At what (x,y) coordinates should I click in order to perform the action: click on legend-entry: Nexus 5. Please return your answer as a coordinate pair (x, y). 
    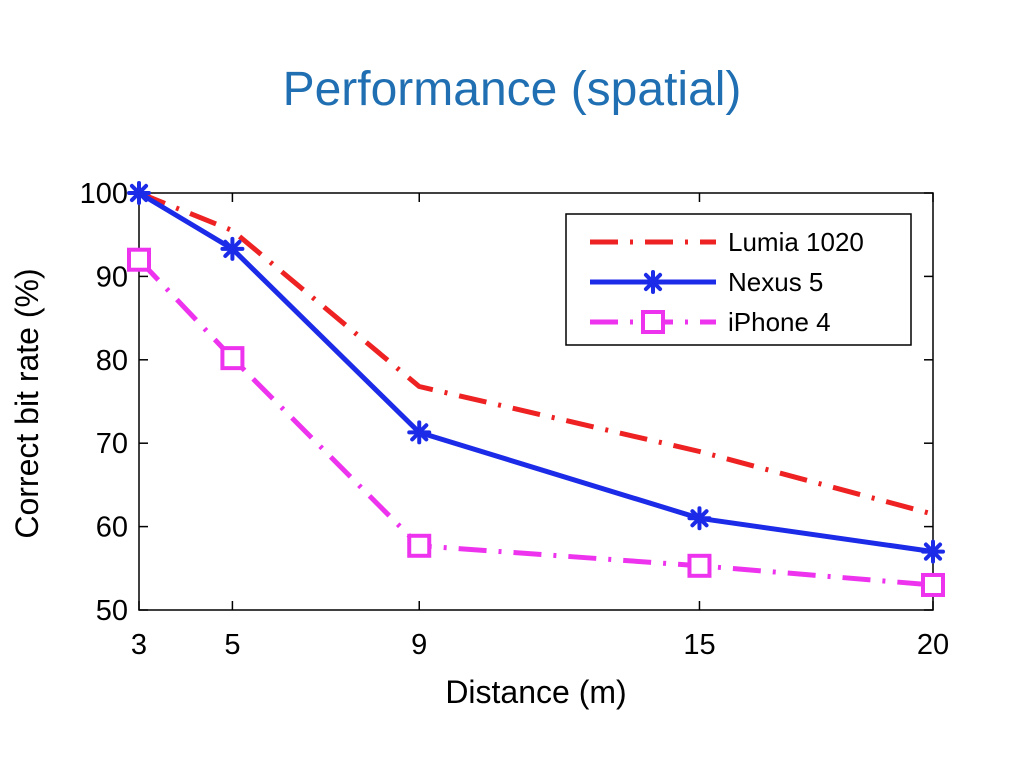
    Looking at the image, I should click on (706, 282).